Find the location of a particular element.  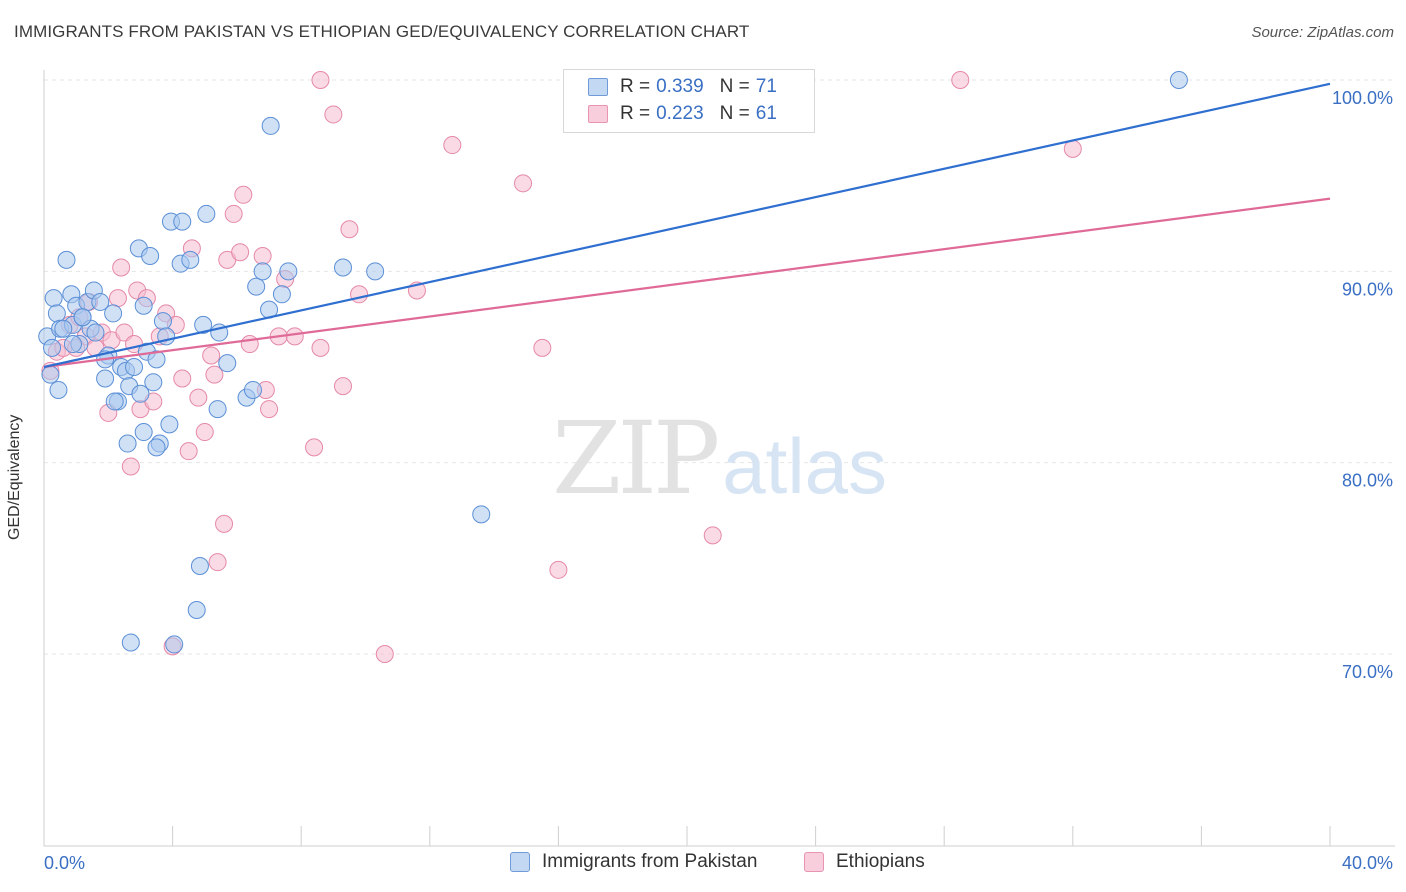

x-axis-ticks is located at coordinates (687, 836).